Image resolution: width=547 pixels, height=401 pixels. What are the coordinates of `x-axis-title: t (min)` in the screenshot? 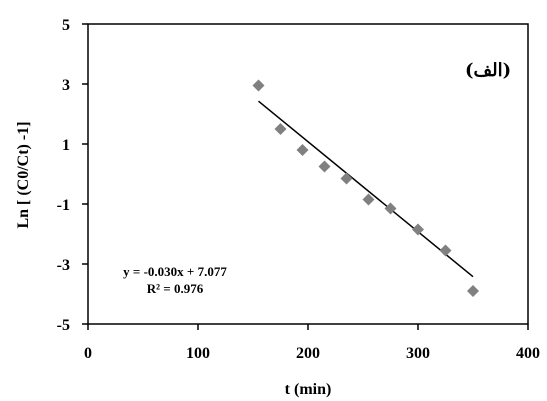 It's located at (308, 389).